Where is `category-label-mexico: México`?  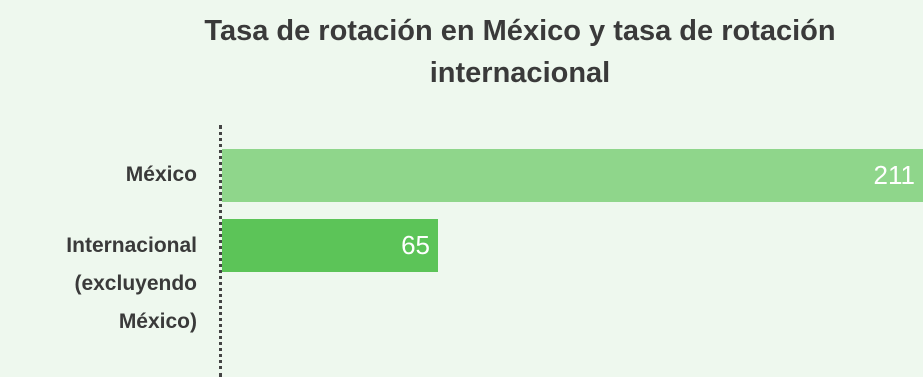 category-label-mexico: México is located at coordinates (161, 174).